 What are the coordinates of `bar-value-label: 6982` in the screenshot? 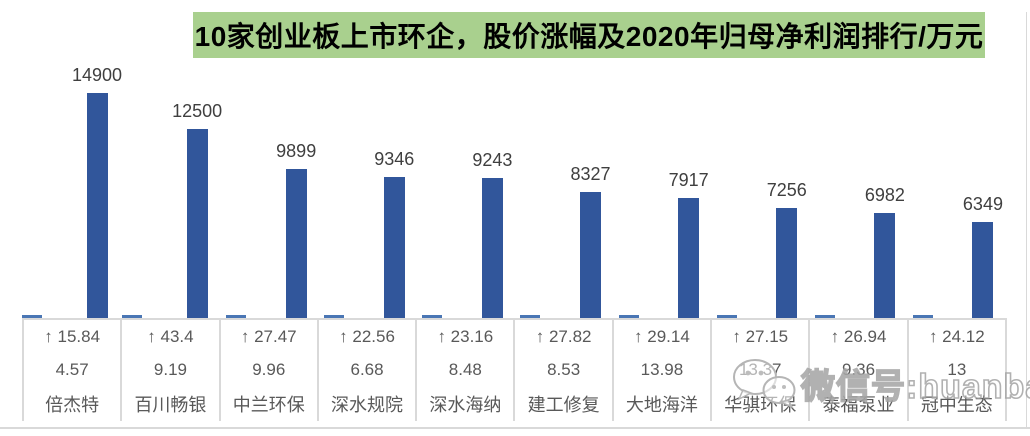 It's located at (884, 195).